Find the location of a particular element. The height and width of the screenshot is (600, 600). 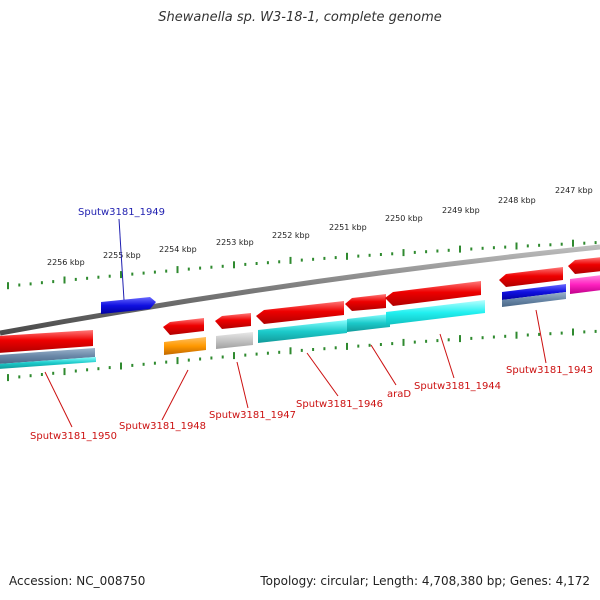

lower-ruler-dots is located at coordinates (307, 354).